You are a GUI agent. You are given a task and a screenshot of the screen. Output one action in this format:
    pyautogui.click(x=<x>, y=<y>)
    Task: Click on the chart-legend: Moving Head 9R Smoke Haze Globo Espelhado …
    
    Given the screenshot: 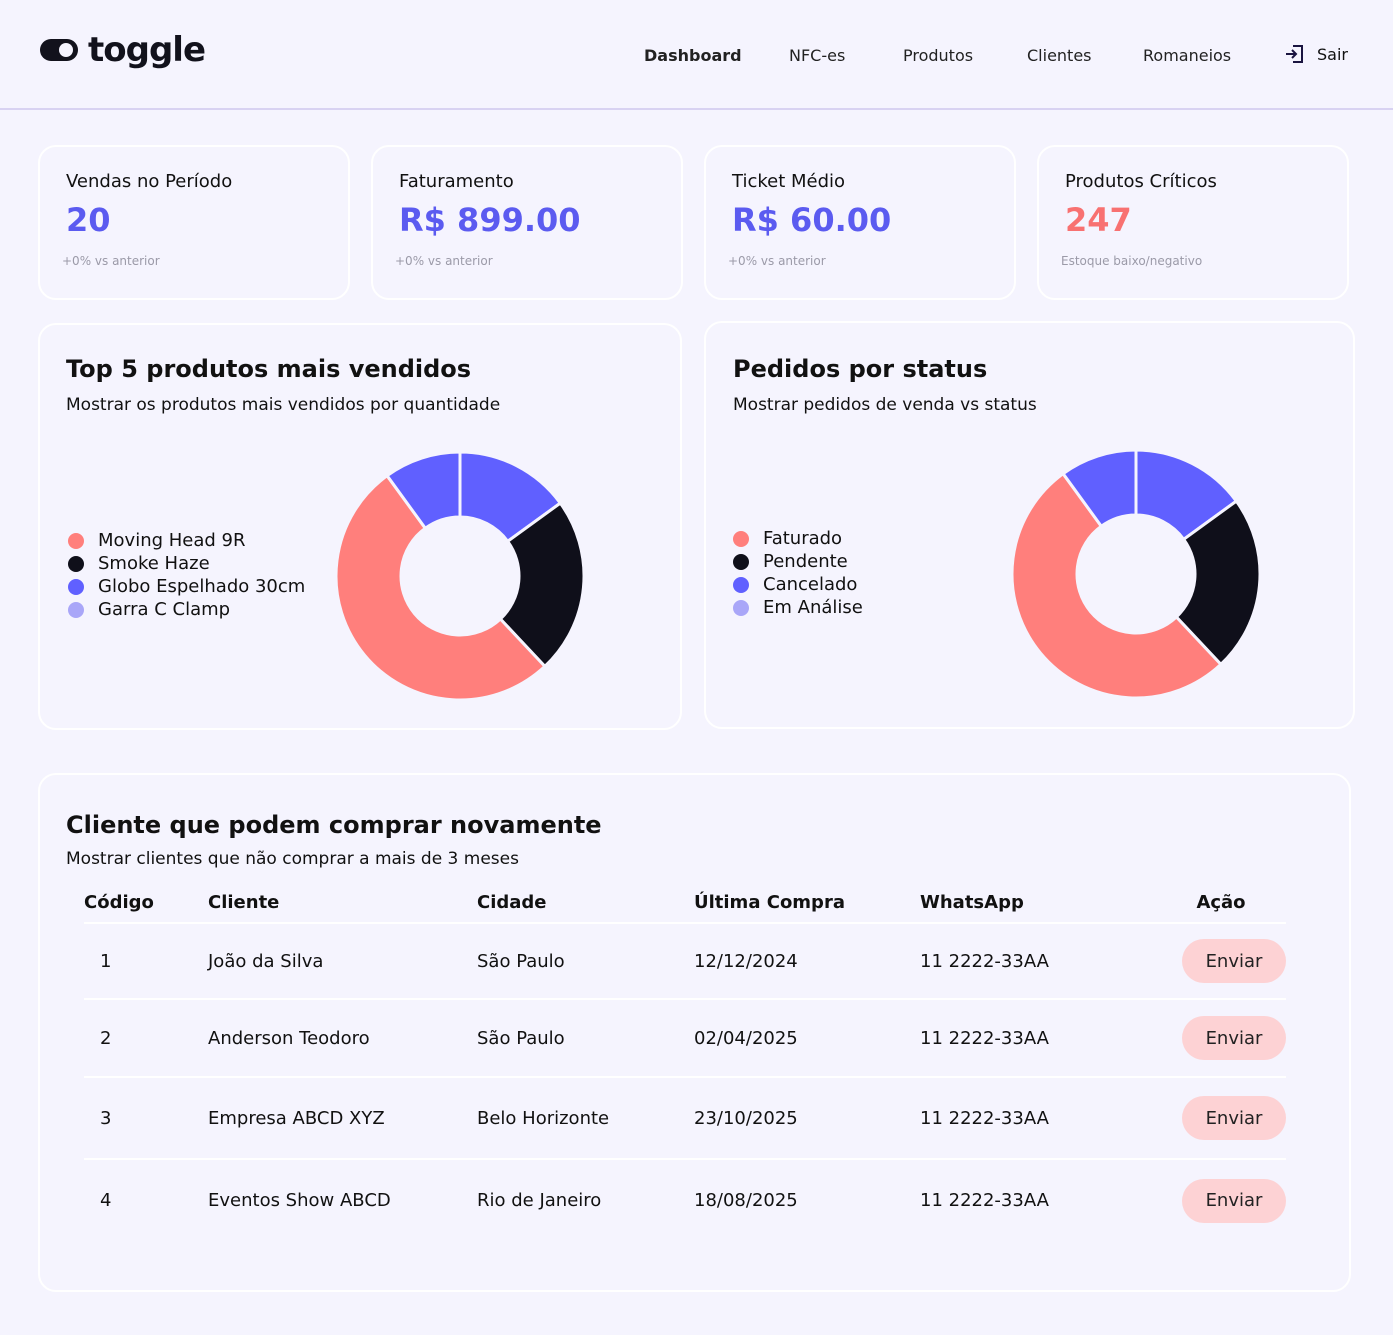 What is the action you would take?
    pyautogui.click(x=186, y=575)
    